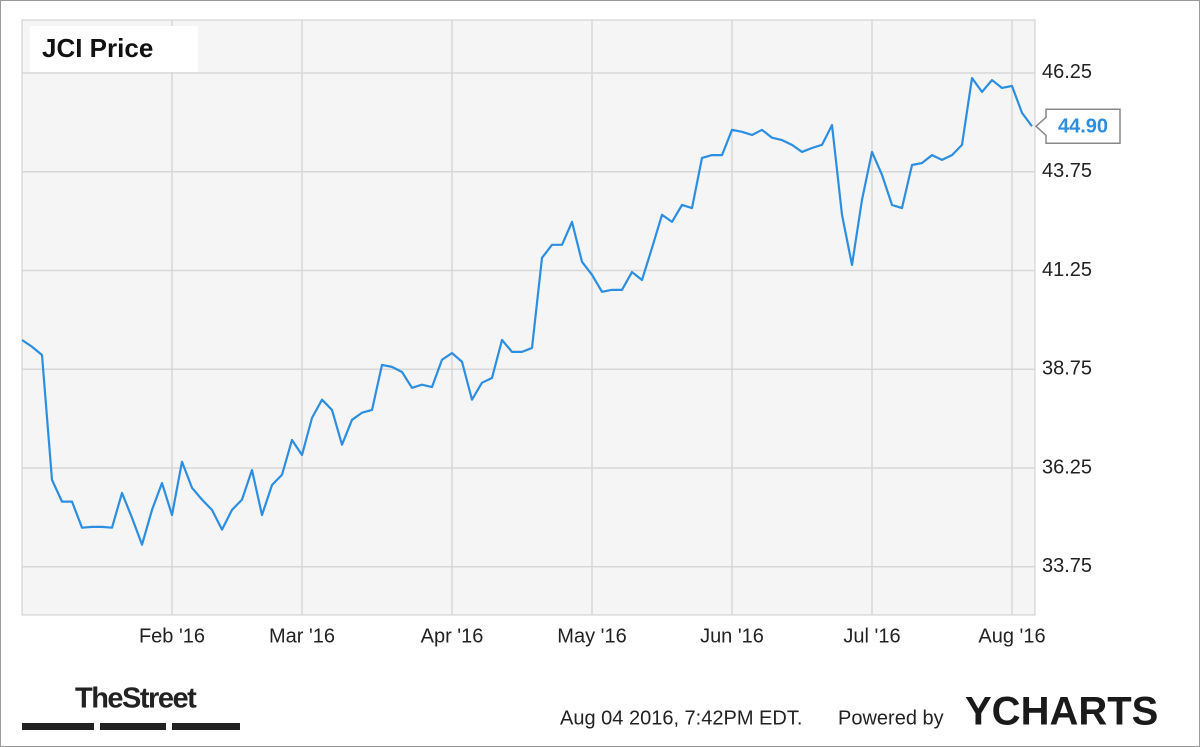 The image size is (1200, 747). Describe the element at coordinates (172, 636) in the screenshot. I see `x-tick-label: Feb '16` at that location.